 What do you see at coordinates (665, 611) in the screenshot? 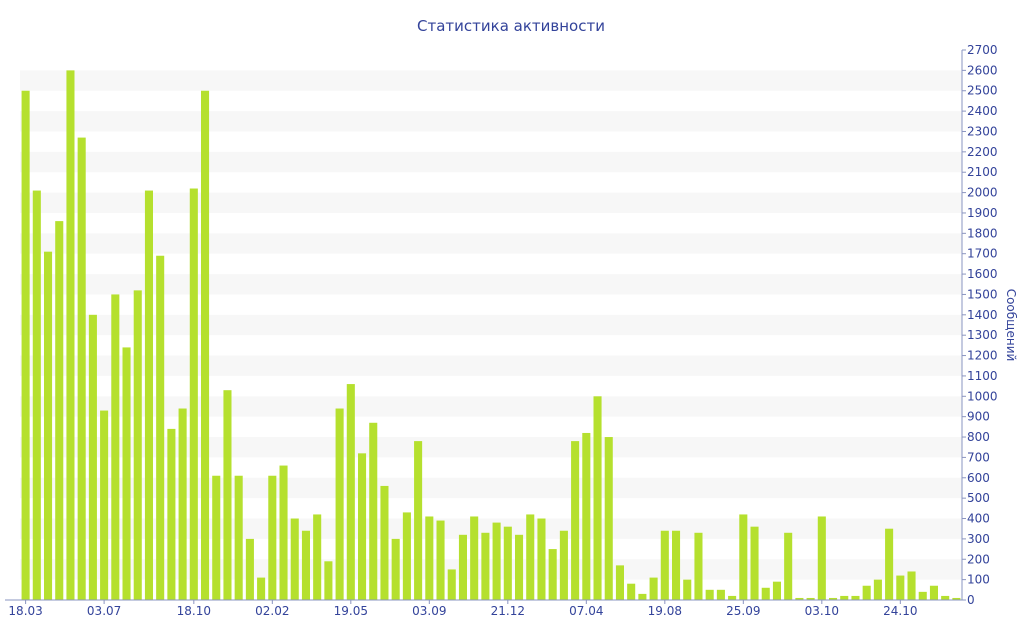
I see `x-tick-label: 19.08` at bounding box center [665, 611].